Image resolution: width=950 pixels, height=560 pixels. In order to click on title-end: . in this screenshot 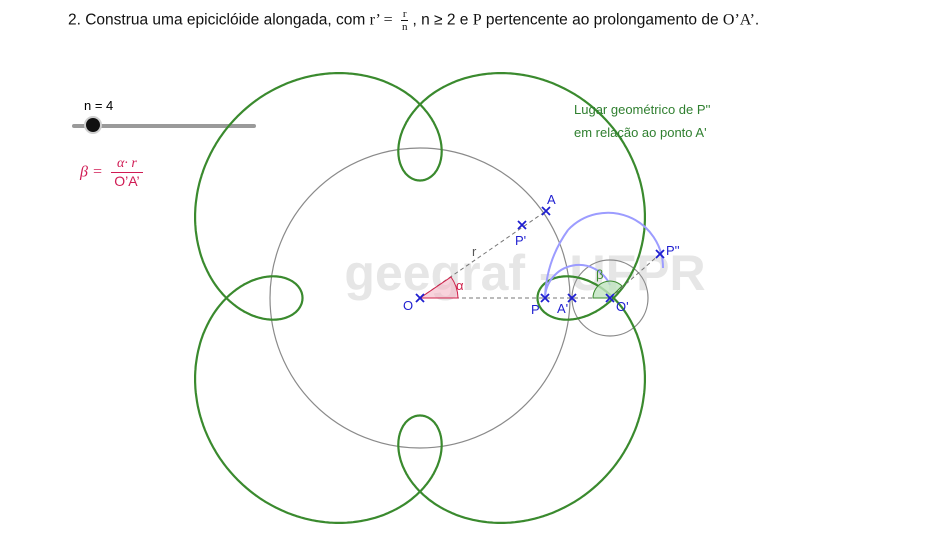, I will do `click(757, 20)`.